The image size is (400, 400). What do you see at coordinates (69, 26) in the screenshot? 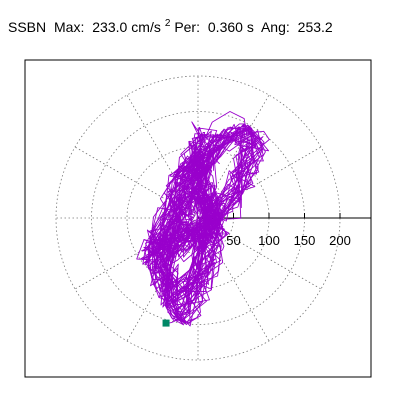
I see `max-label: Max:` at bounding box center [69, 26].